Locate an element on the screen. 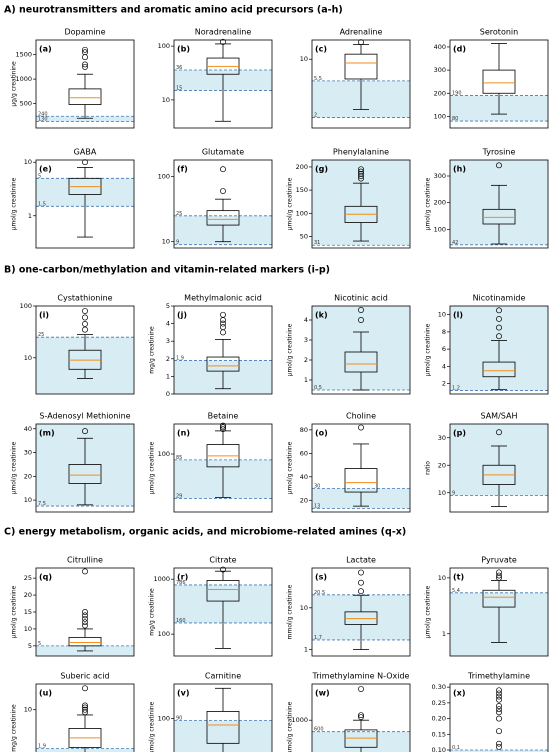  panel-label: (p) is located at coordinates (459, 433).